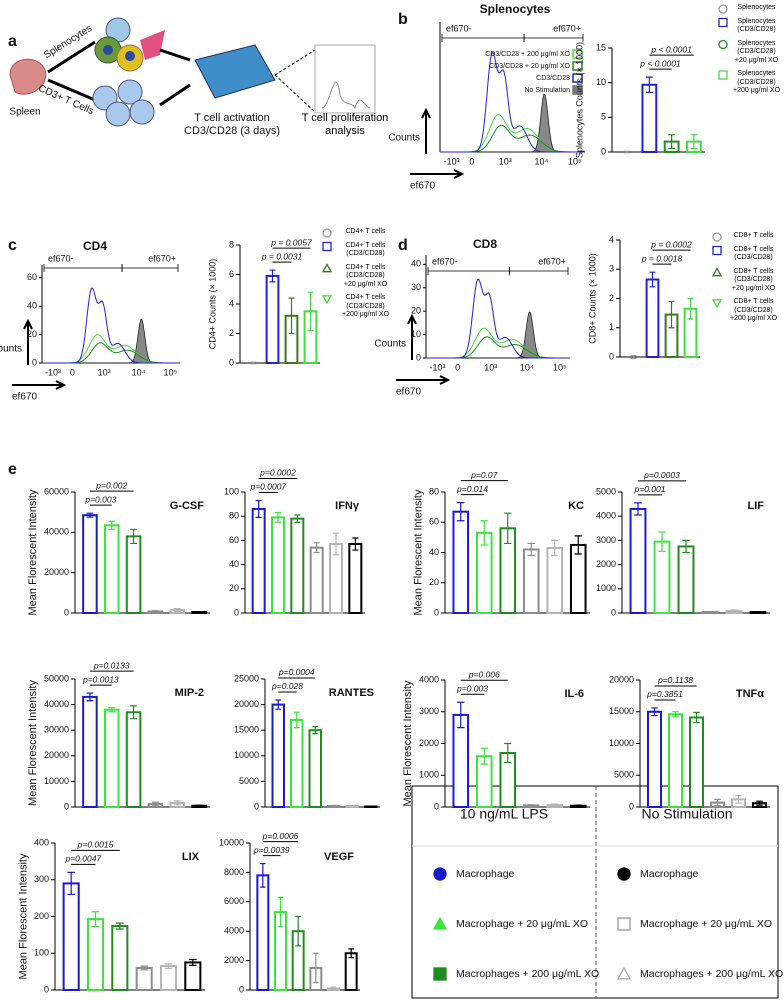  I want to click on y-tick-label: 60, so click(234, 540).